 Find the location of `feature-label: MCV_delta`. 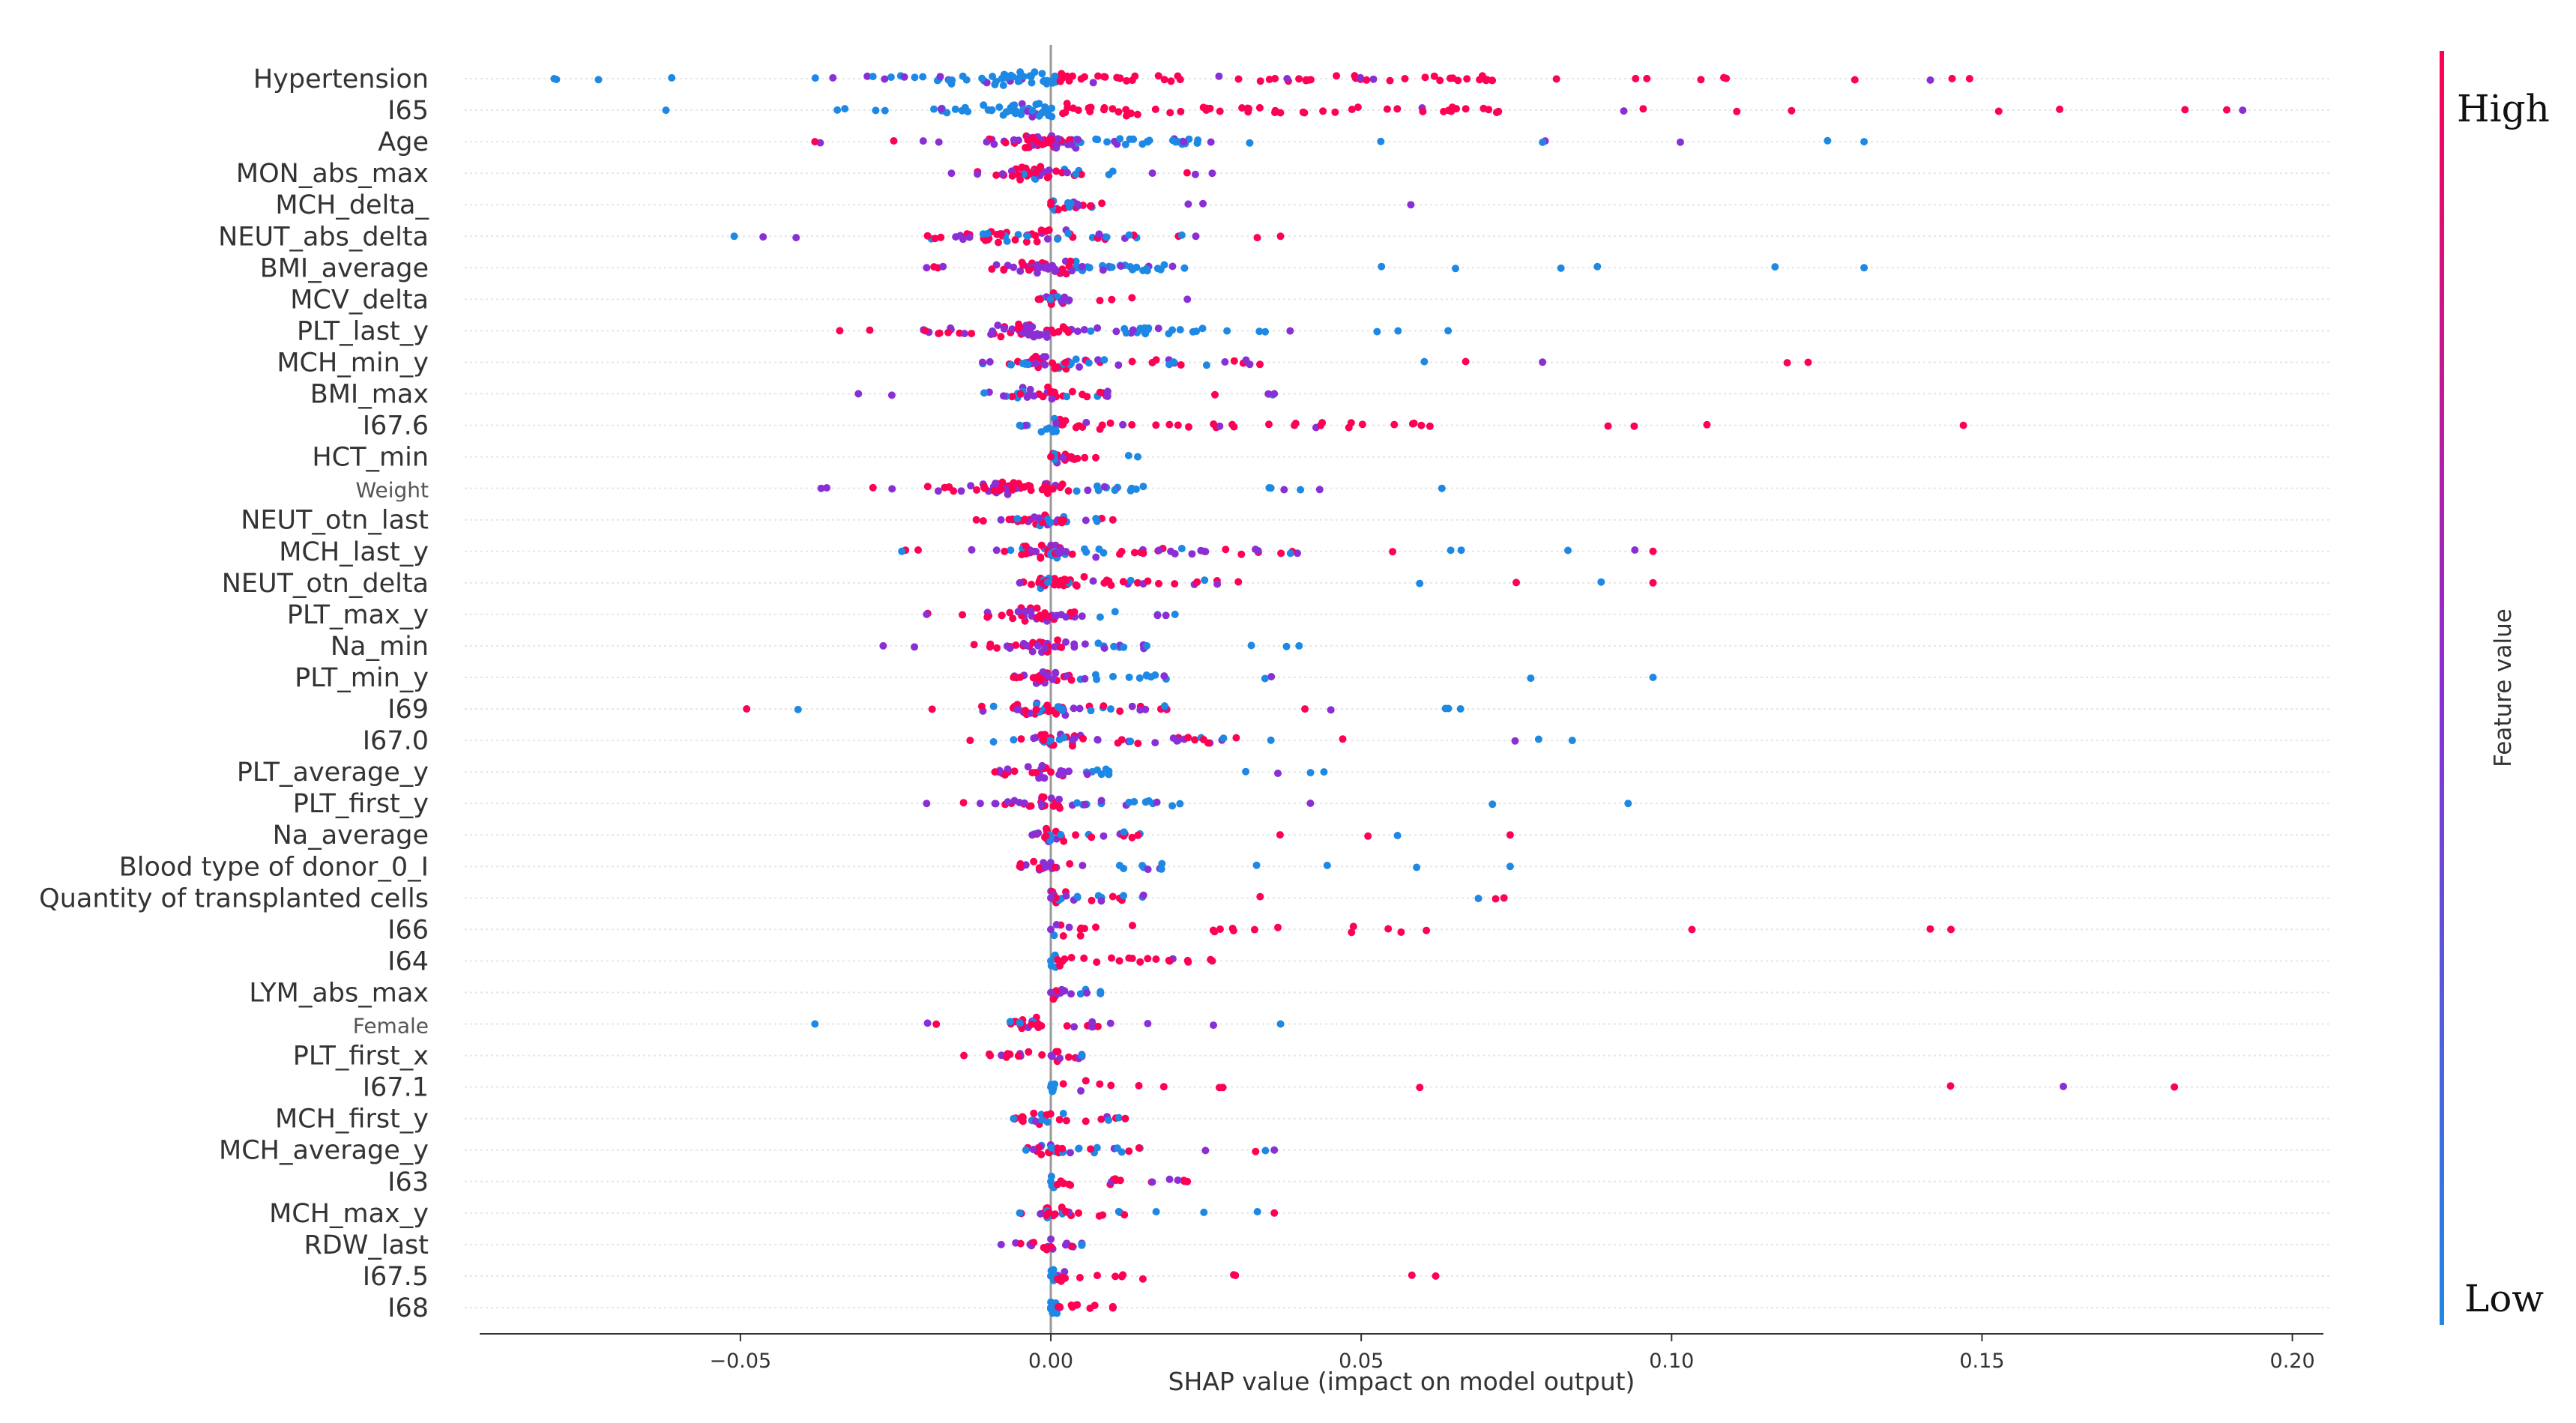

feature-label: MCV_delta is located at coordinates (359, 300).